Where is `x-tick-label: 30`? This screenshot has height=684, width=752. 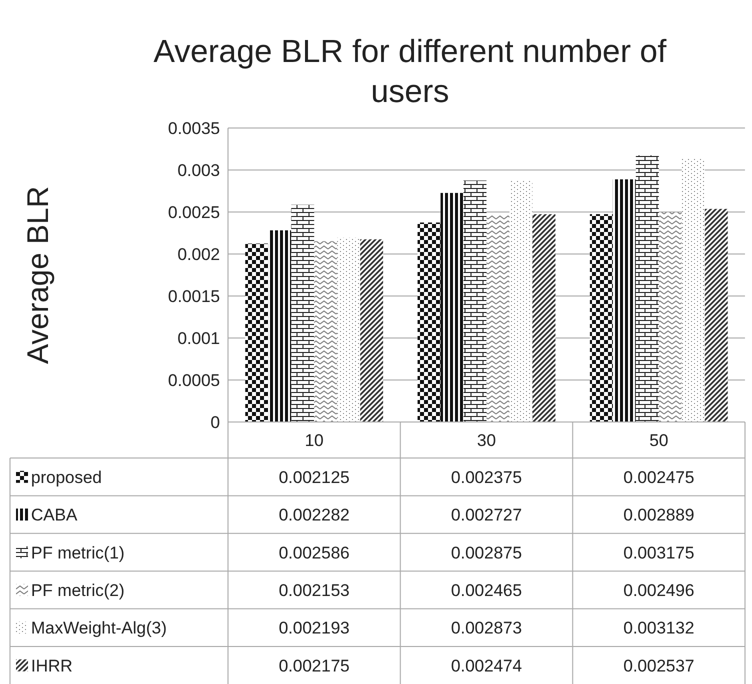 x-tick-label: 30 is located at coordinates (486, 440).